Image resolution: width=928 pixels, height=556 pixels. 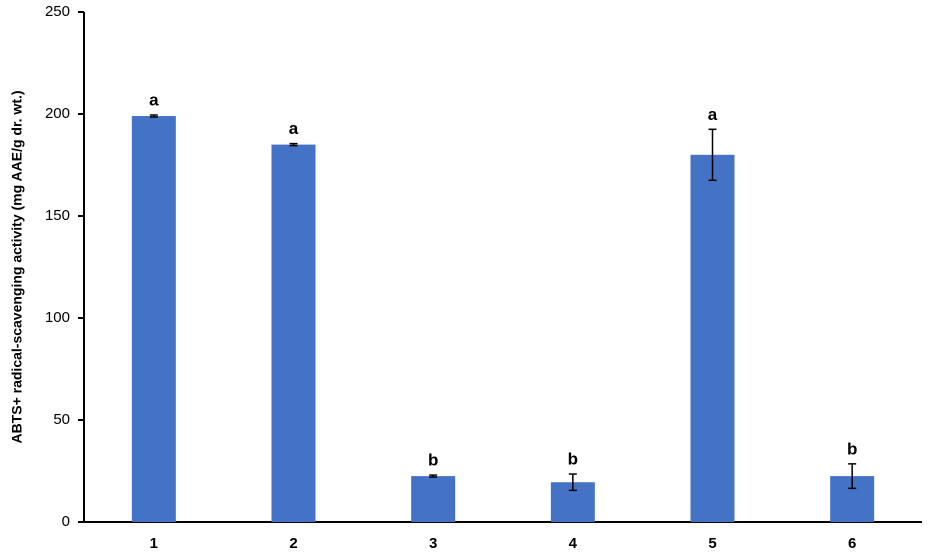 I want to click on y-tick-label: 250, so click(x=57, y=11).